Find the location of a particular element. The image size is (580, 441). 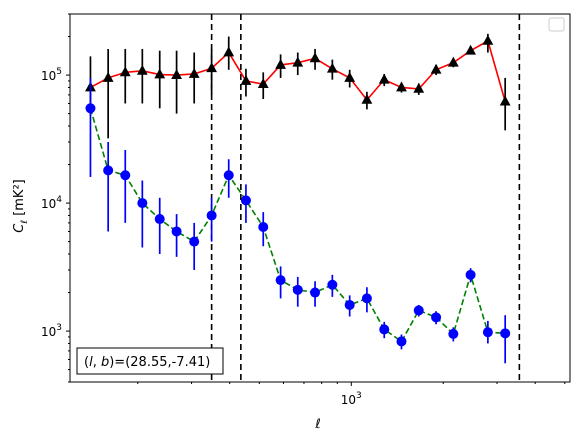

annotation-b: b is located at coordinates (105, 362).